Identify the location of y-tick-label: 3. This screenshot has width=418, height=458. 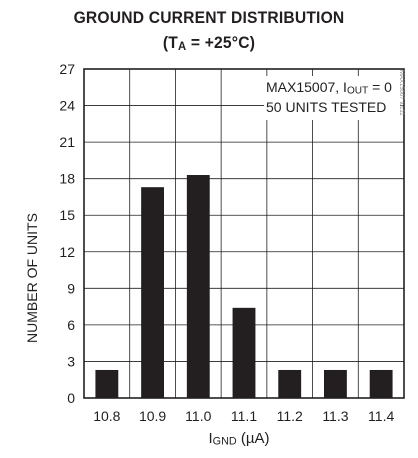
(71, 361).